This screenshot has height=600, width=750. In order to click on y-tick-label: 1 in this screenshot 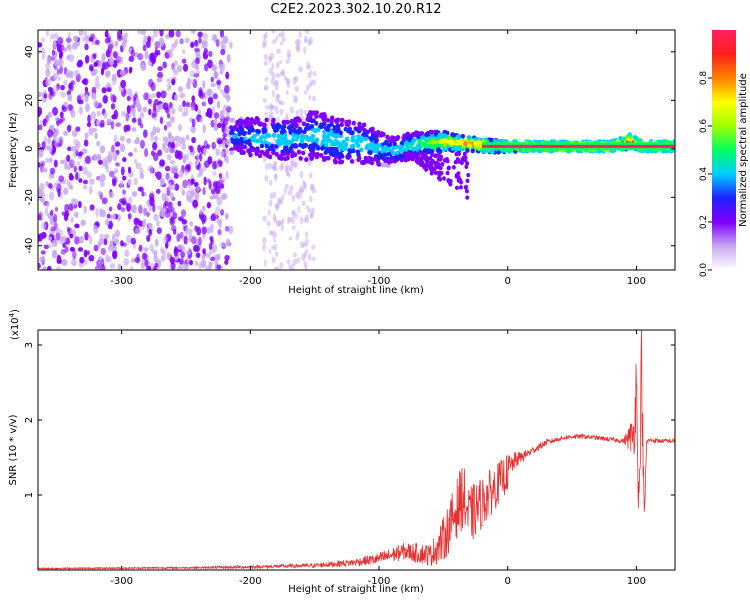, I will do `click(29, 495)`.